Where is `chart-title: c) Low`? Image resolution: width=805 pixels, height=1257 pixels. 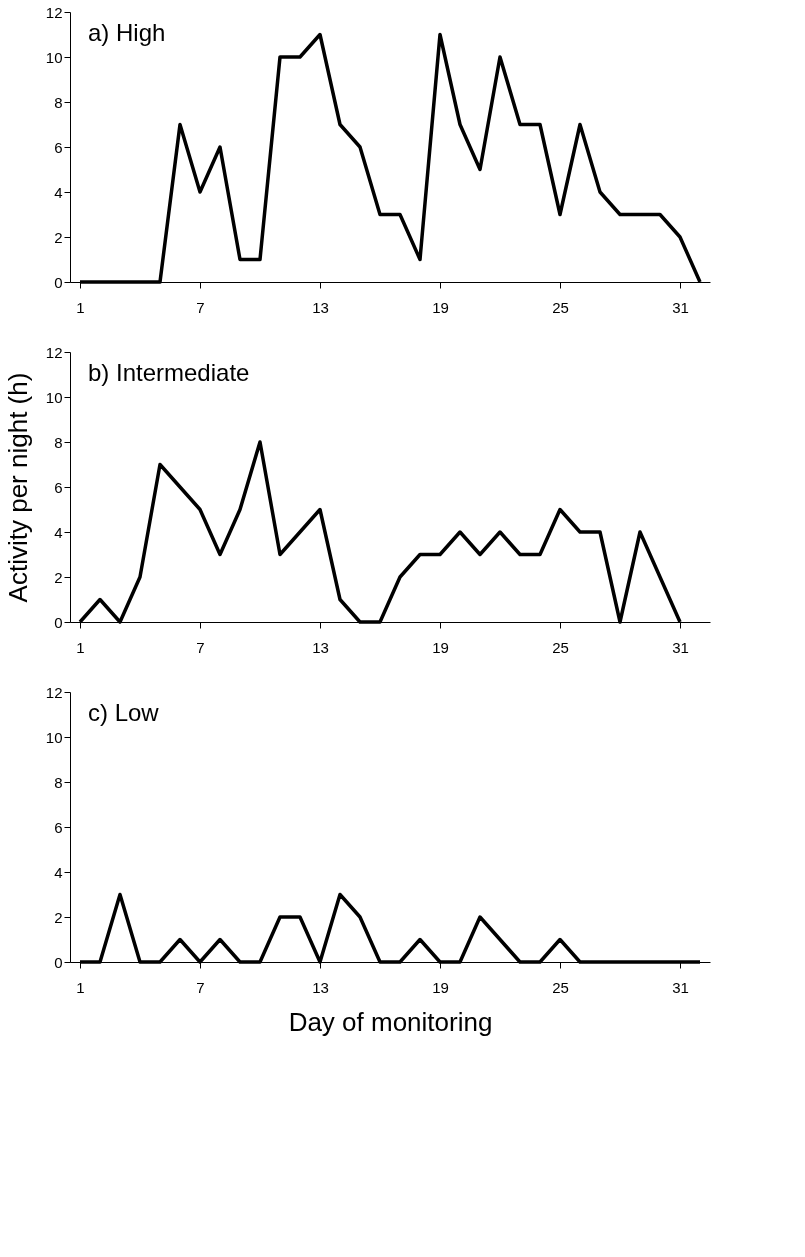
chart-title: c) Low is located at coordinates (124, 712).